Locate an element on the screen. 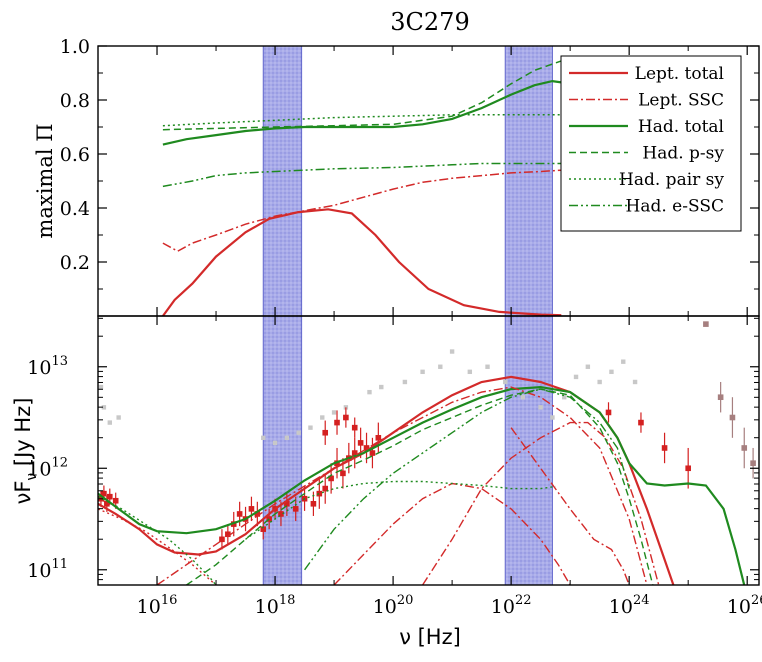 The width and height of the screenshot is (762, 662). top-series-had-pair-sy is located at coordinates (362, 120).